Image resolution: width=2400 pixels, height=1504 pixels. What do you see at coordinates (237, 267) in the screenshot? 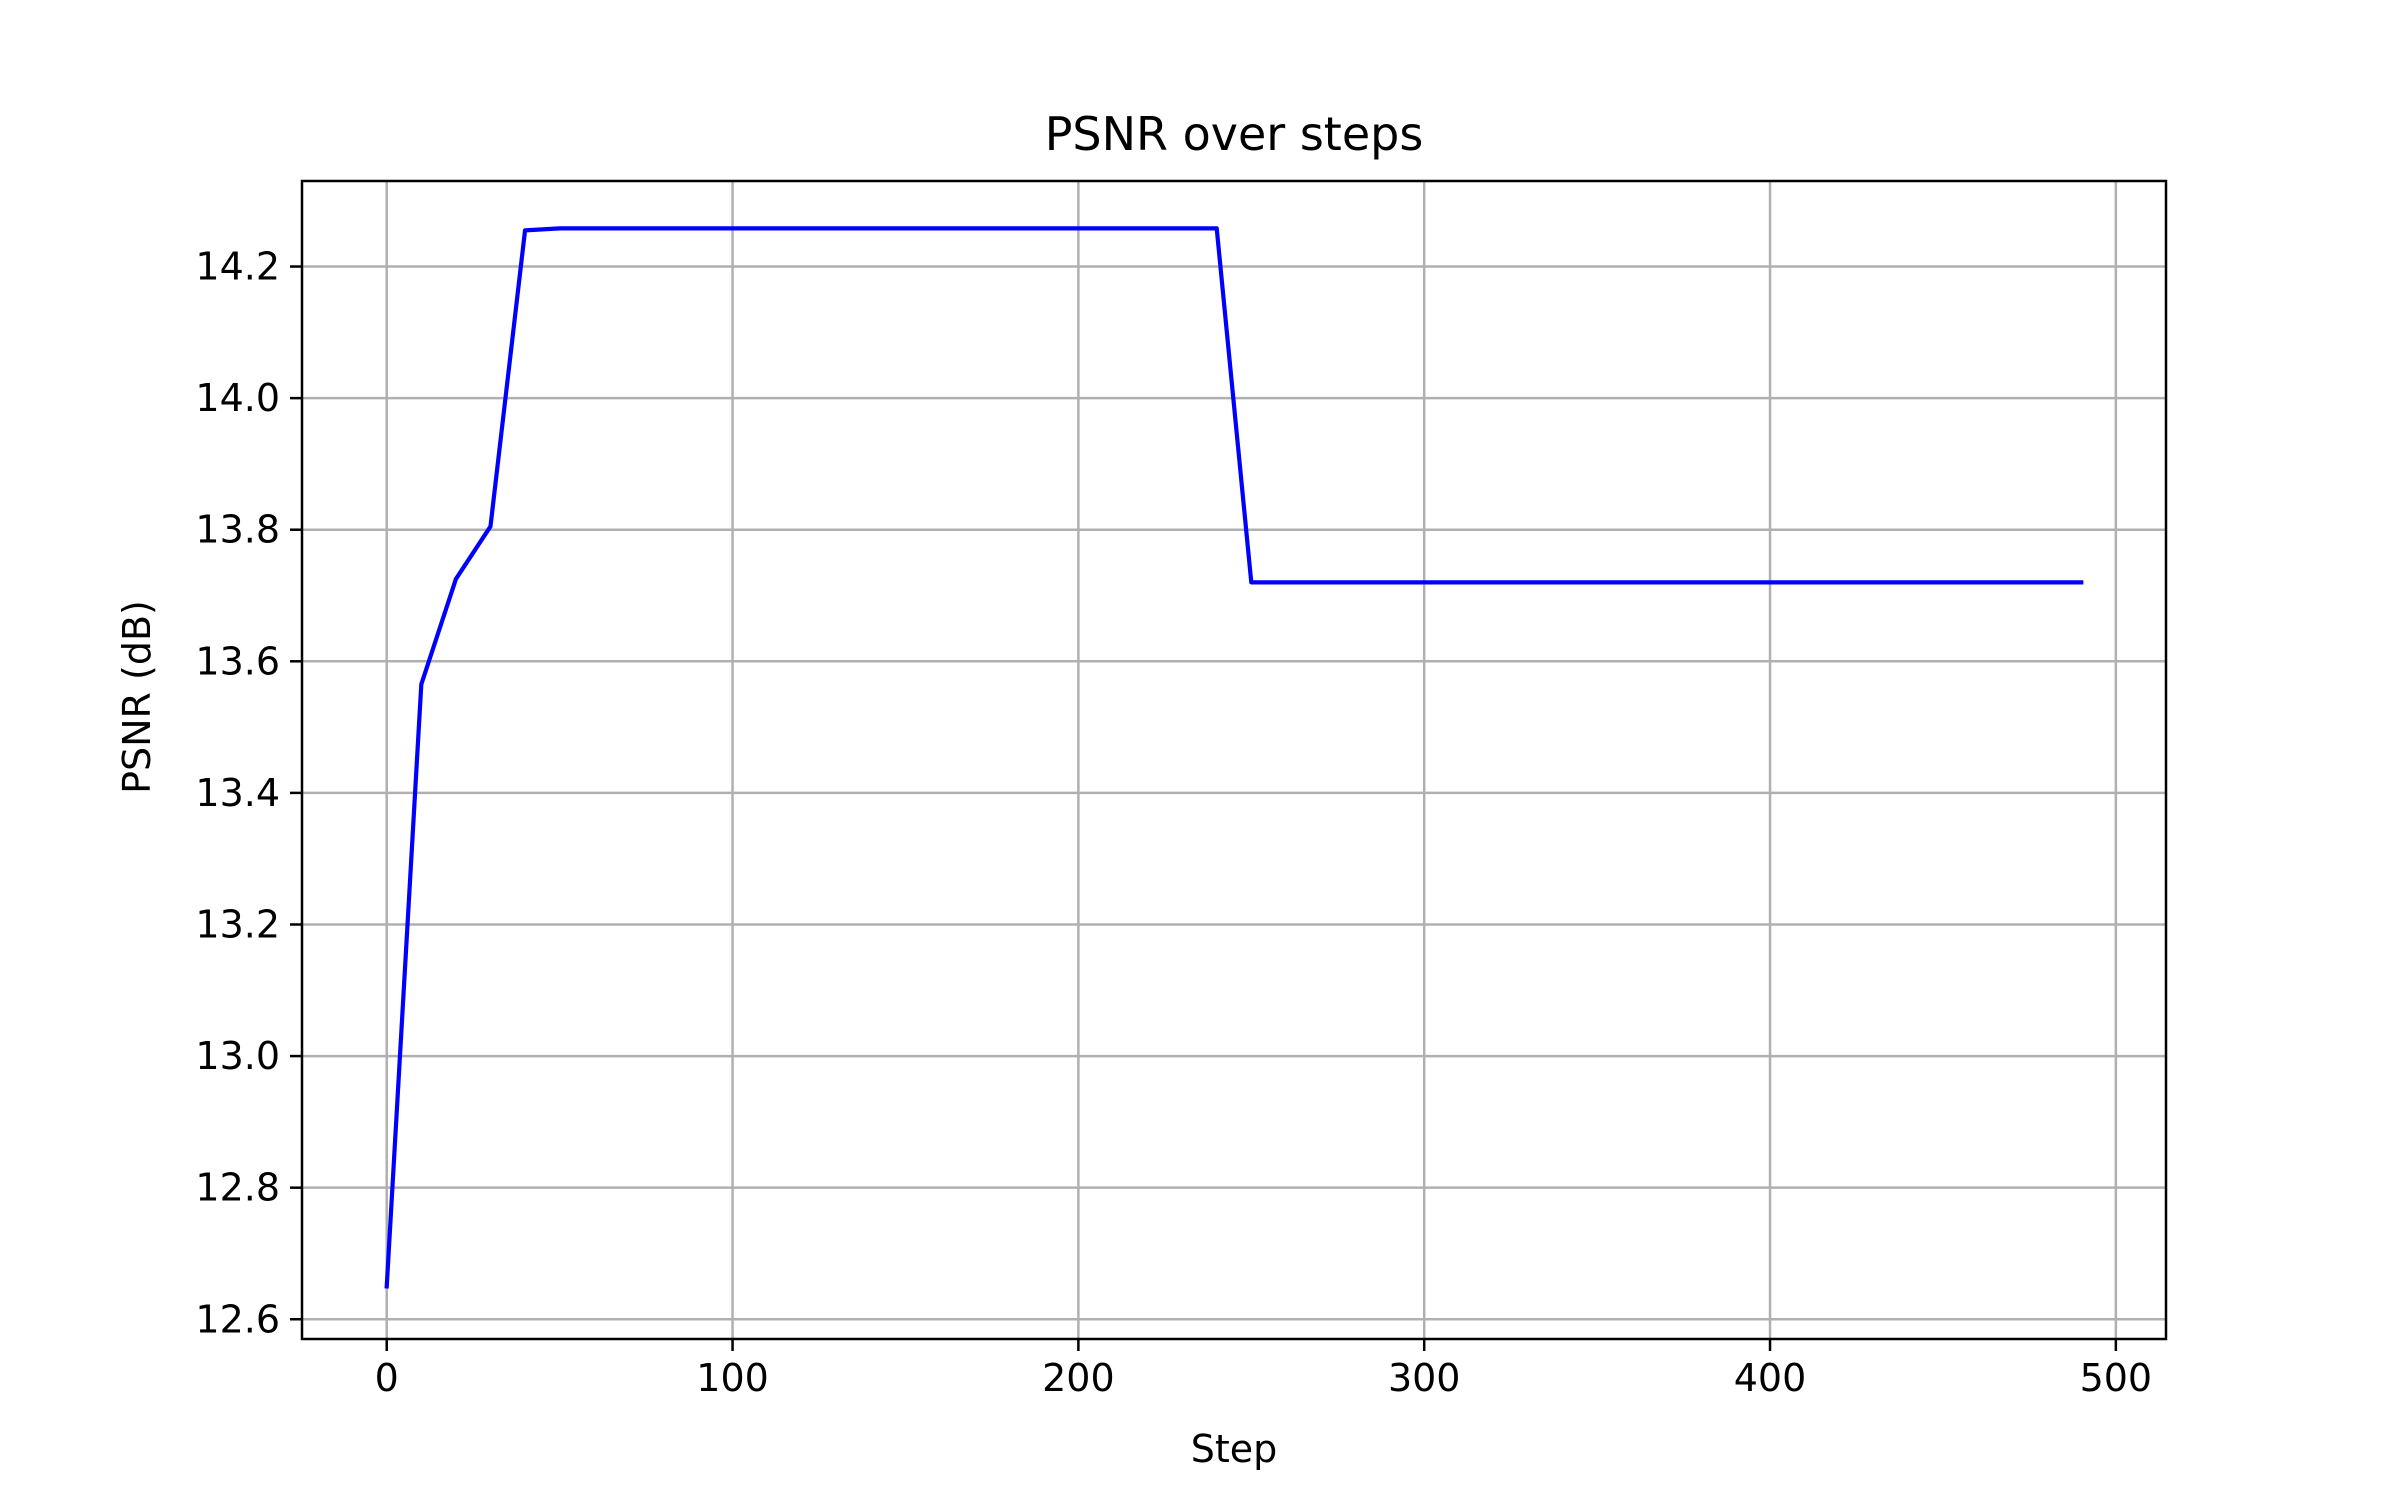
I see `y-tick-label: 14.2` at bounding box center [237, 267].